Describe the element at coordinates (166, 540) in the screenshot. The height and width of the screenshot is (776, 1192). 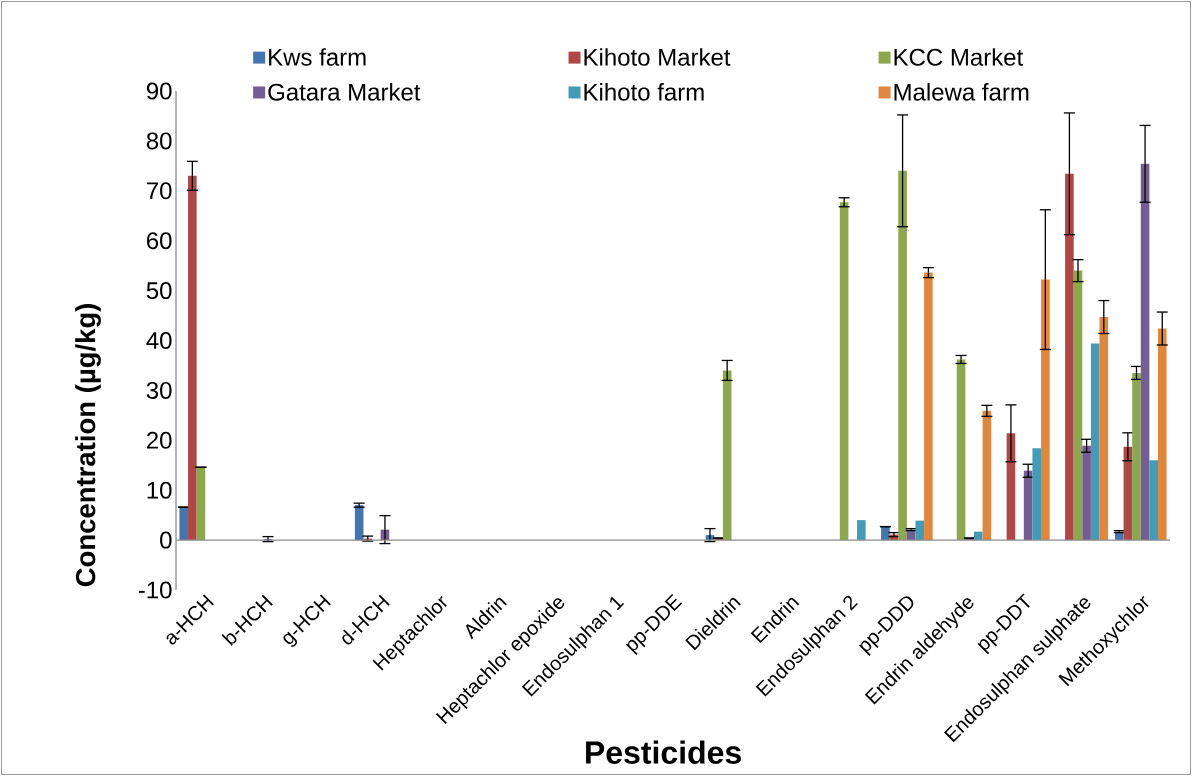
I see `y-tick-label: 0` at that location.